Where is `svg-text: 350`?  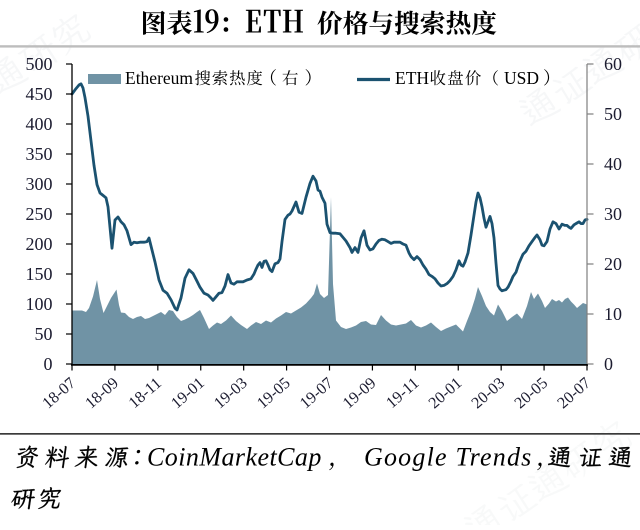
svg-text: 350 is located at coordinates (39, 154).